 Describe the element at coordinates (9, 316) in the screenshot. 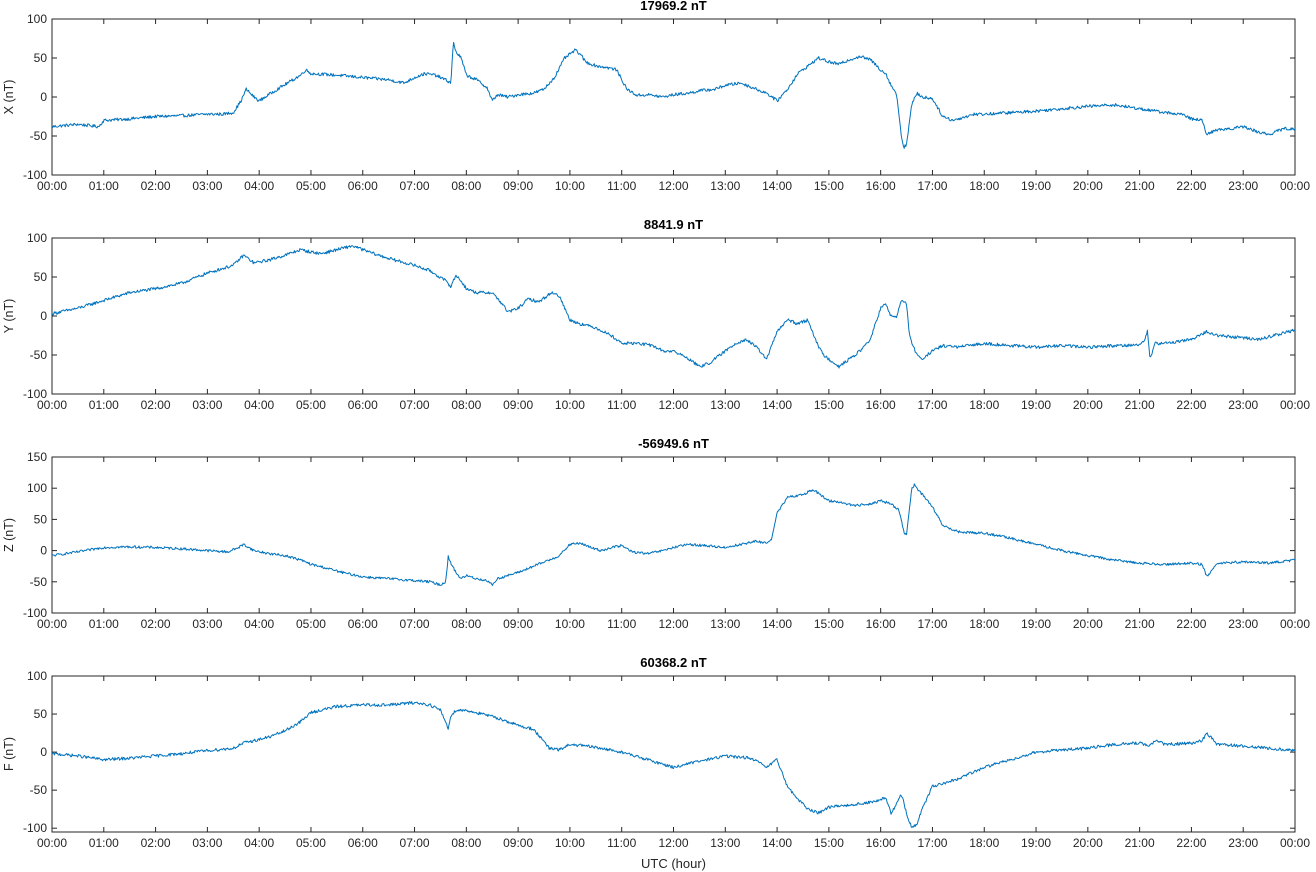

I see `y-axis-label: Y (nT)` at that location.